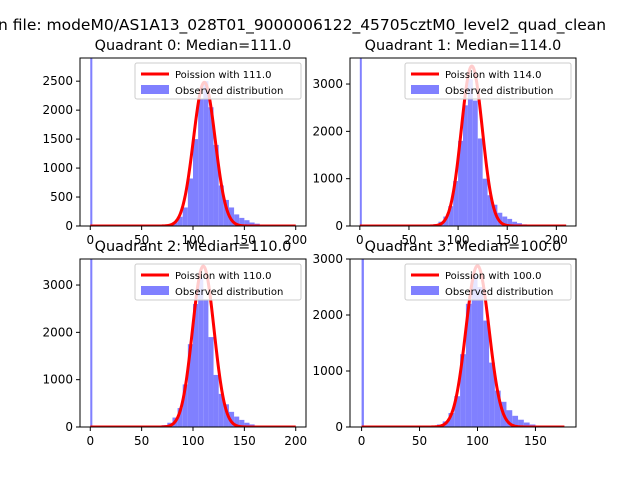 This screenshot has width=640, height=480. I want to click on legend: Poission with 114.0 Observed distribution, so click(488, 81).